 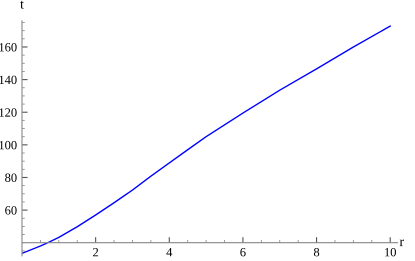 I want to click on x-tick-label: 8, so click(x=317, y=252).